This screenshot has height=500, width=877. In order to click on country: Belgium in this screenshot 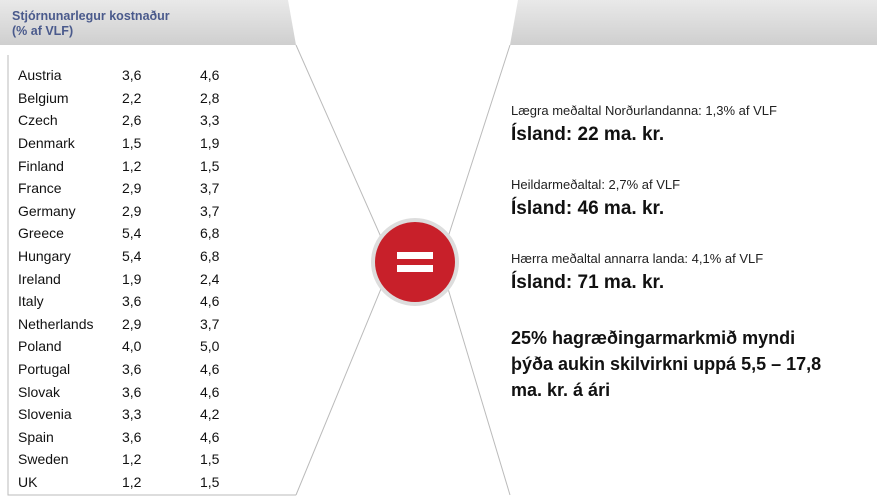, I will do `click(43, 97)`.